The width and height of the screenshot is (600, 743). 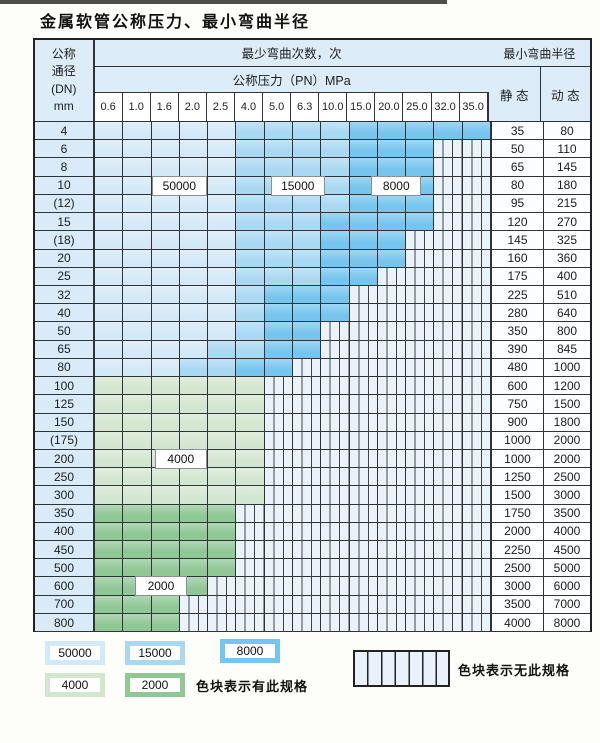 What do you see at coordinates (305, 107) in the screenshot?
I see `pressure-col-label: 6.3` at bounding box center [305, 107].